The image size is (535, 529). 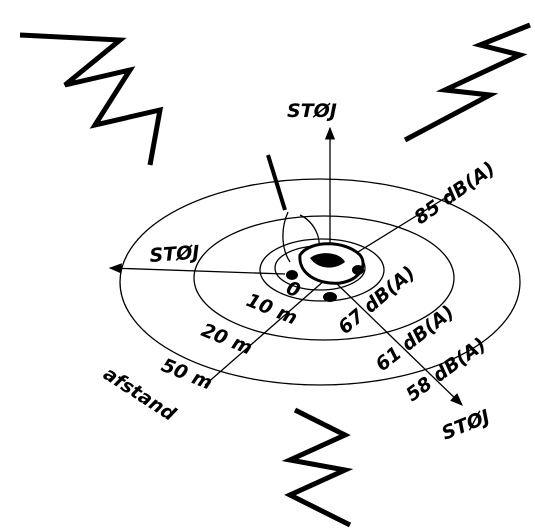 What do you see at coordinates (186, 374) in the screenshot?
I see `distance-label: 50 m` at bounding box center [186, 374].